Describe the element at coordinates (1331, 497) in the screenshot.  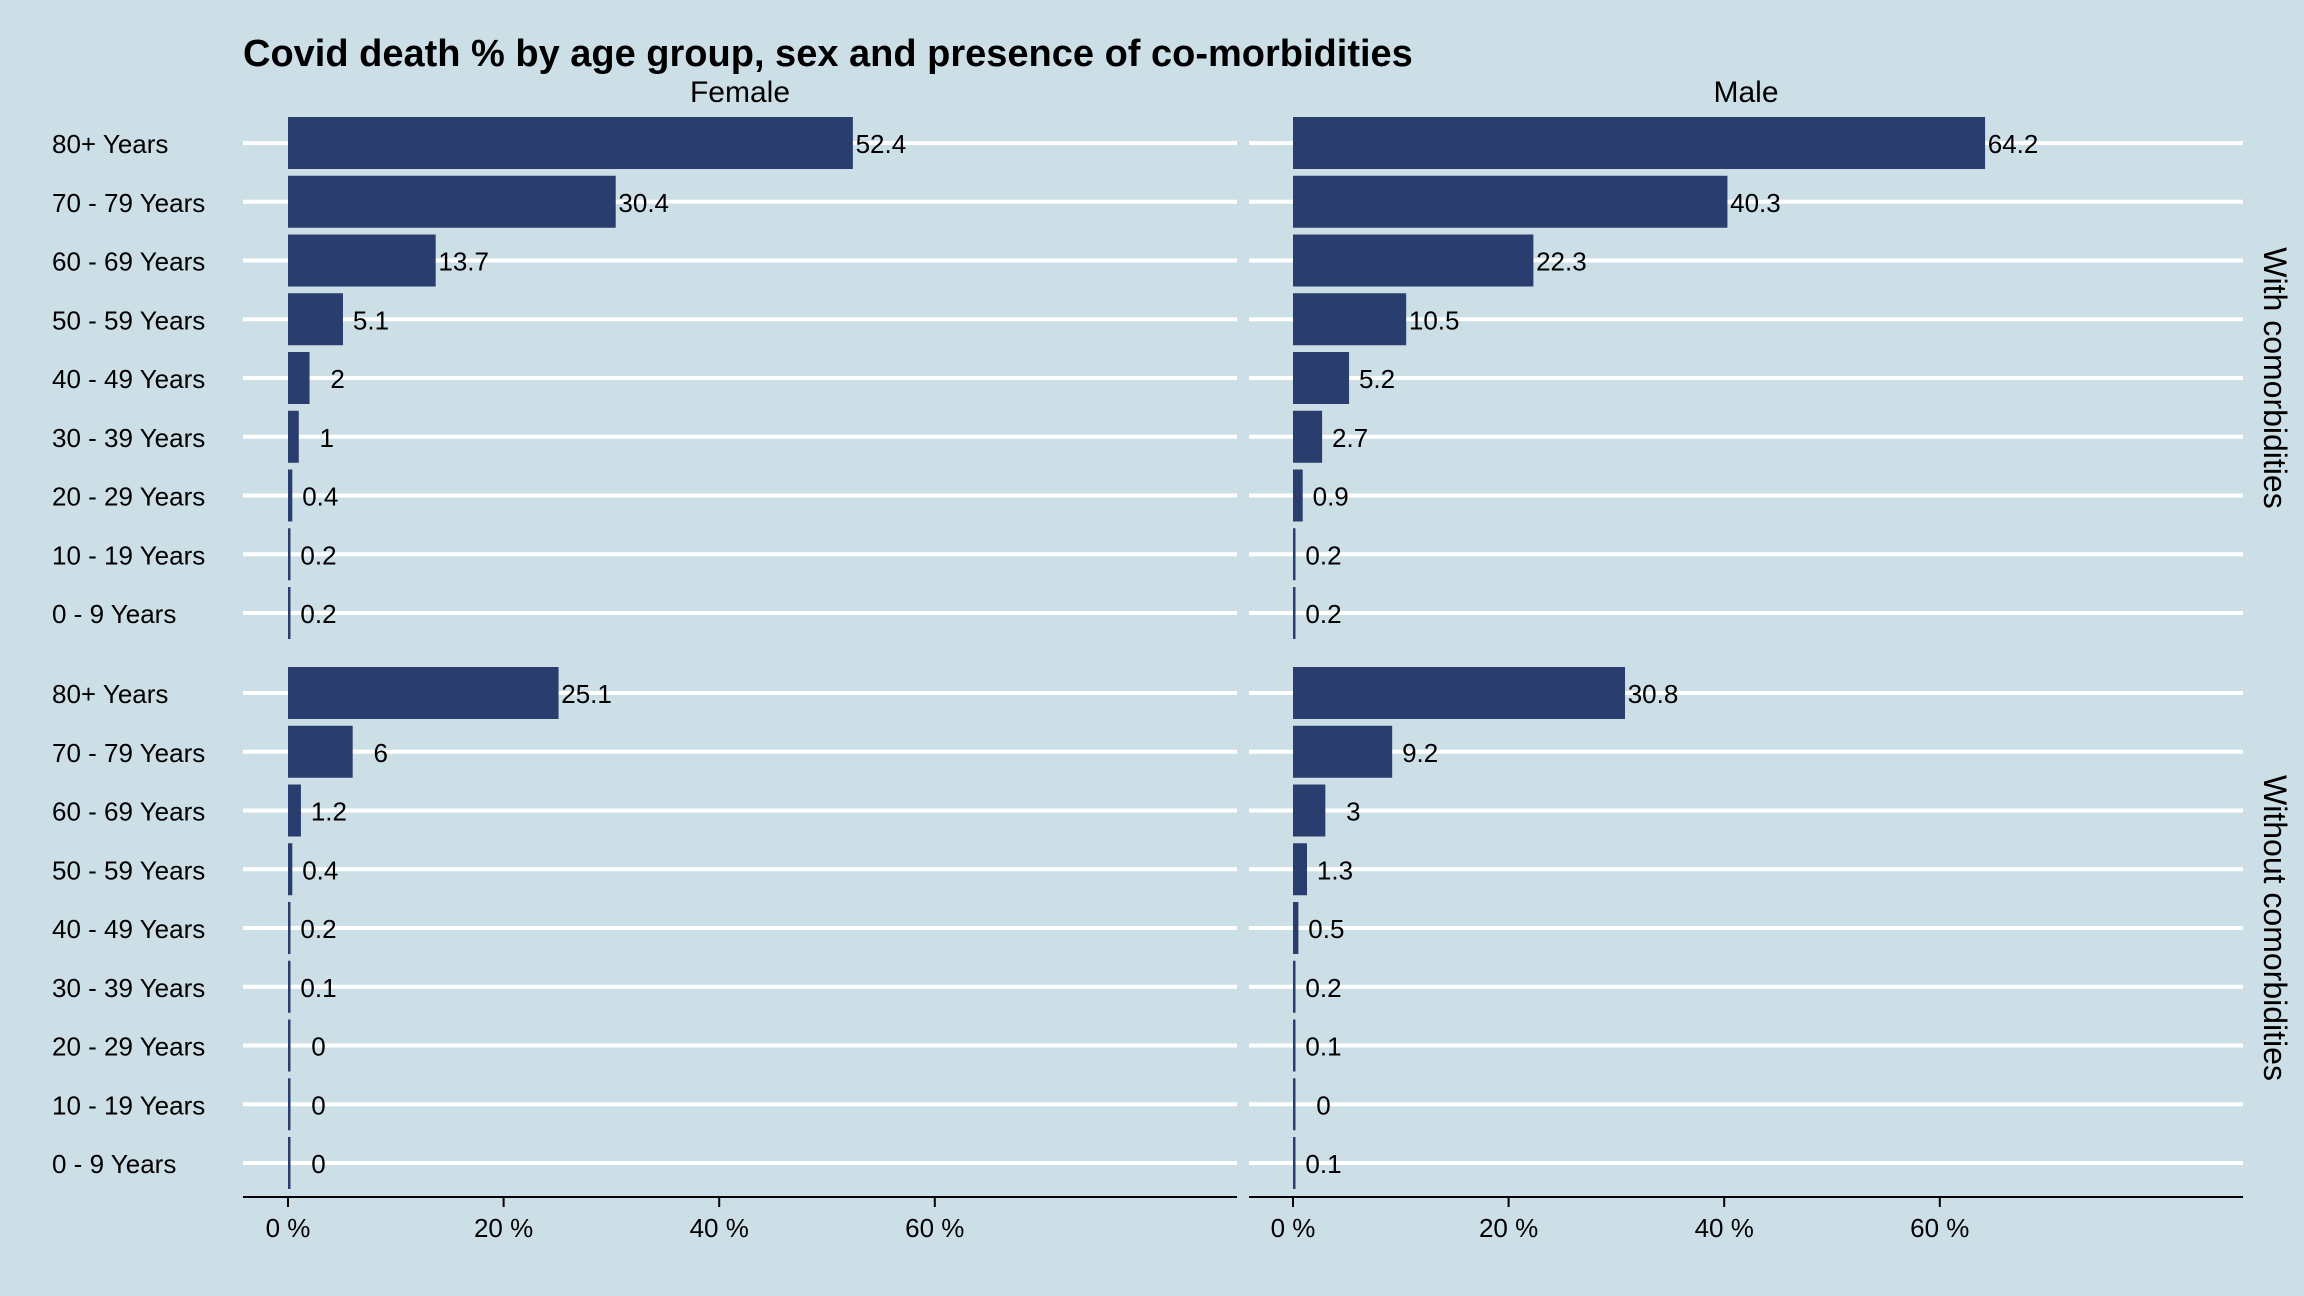
I see `value-label: 0.9` at that location.